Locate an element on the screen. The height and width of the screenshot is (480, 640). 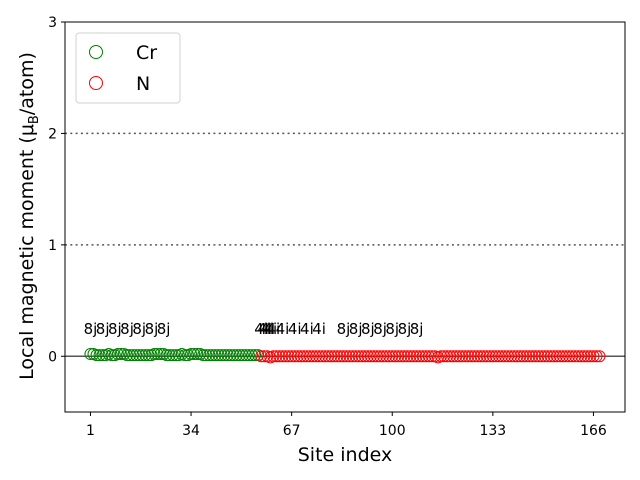
legend-frame is located at coordinates (128, 68).